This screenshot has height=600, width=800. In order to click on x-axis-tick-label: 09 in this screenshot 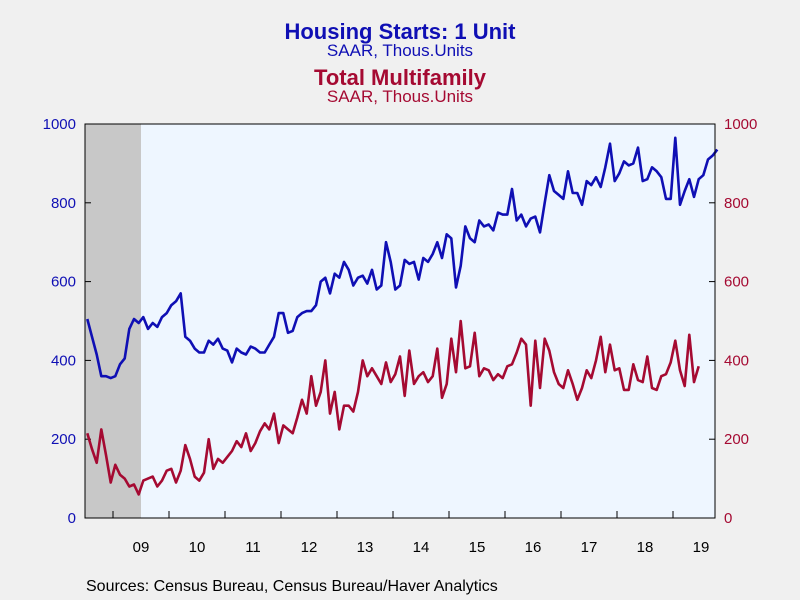, I will do `click(141, 547)`.